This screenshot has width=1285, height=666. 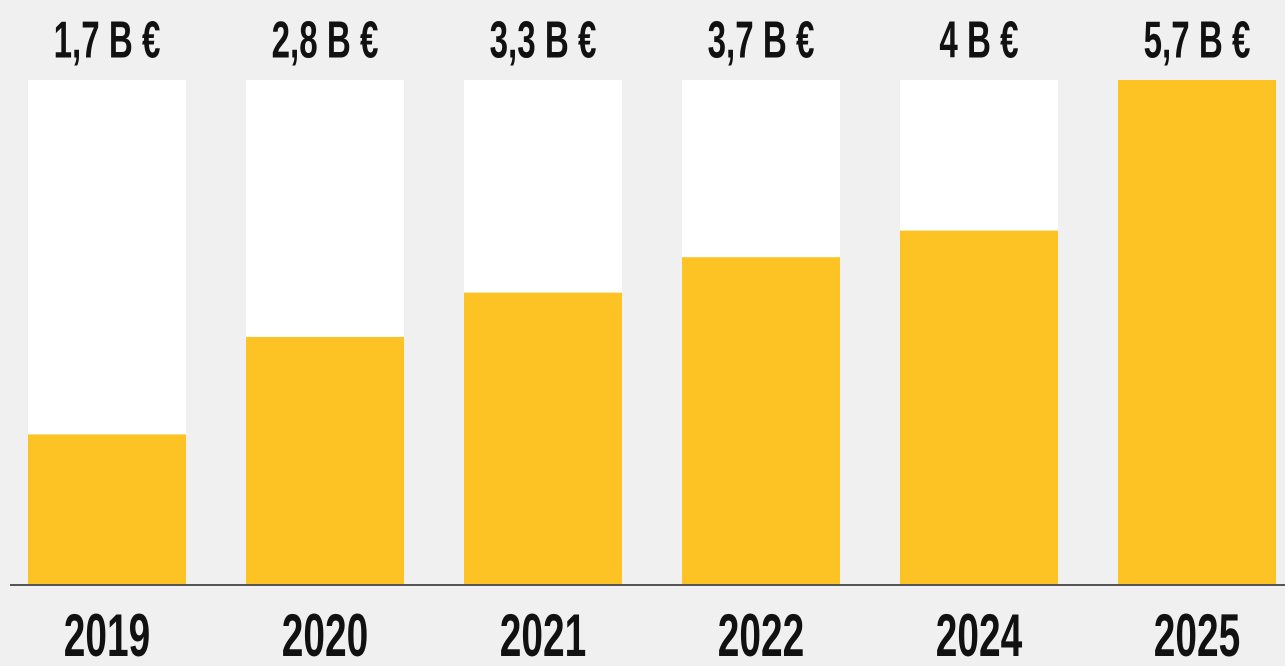 I want to click on value-label: 2,8 B €, so click(x=325, y=40).